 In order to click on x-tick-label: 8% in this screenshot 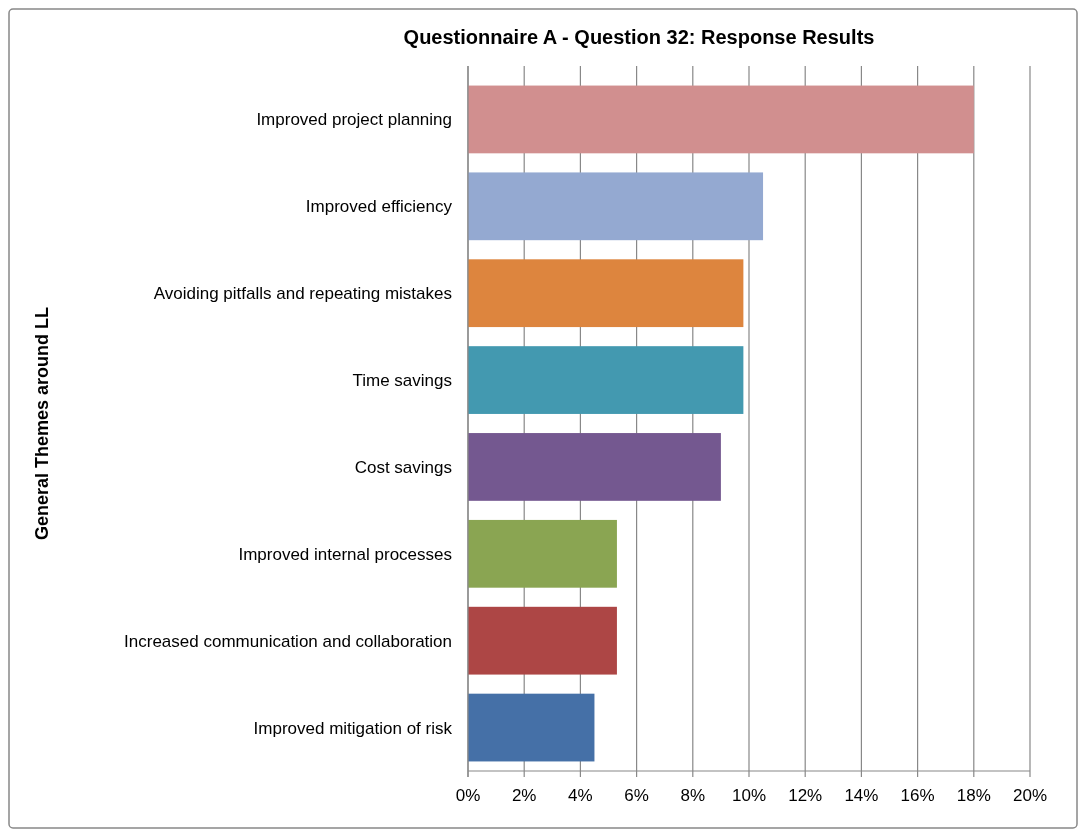, I will do `click(693, 795)`.